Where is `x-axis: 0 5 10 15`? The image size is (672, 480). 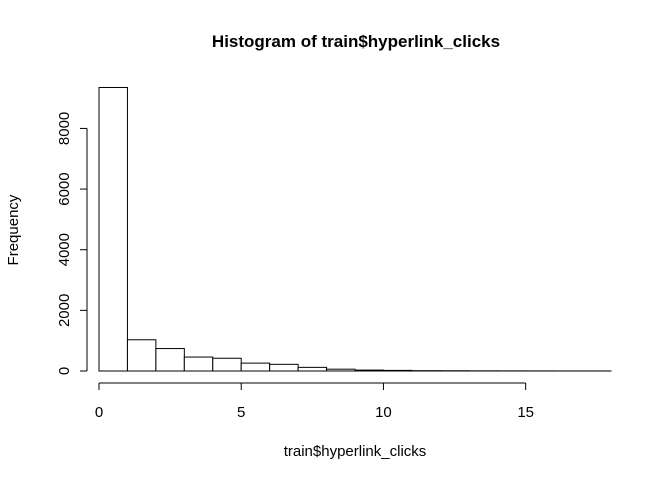
x-axis: 0 5 10 15 is located at coordinates (314, 401).